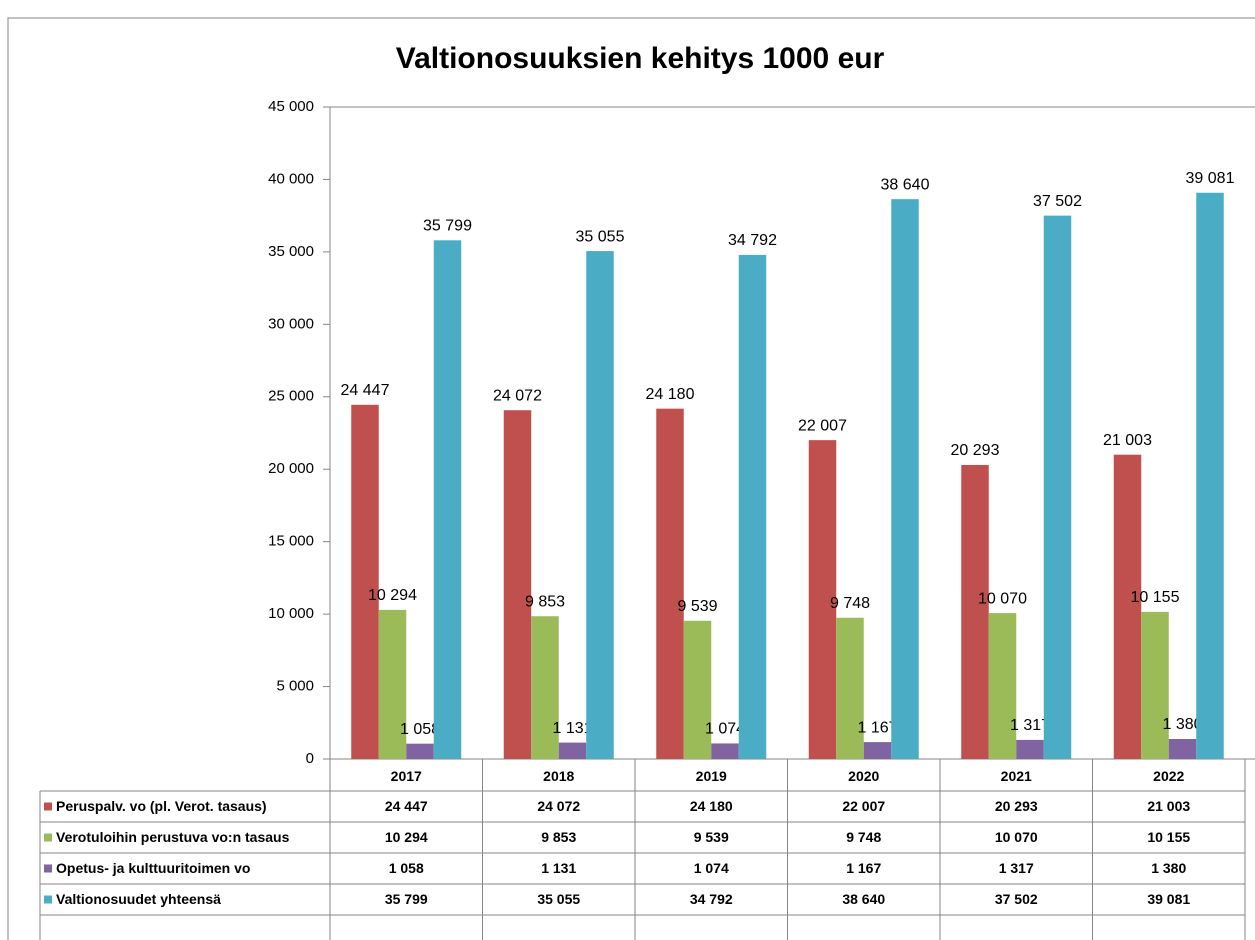 The height and width of the screenshot is (940, 1255). I want to click on table-cell: 10 070, so click(1016, 837).